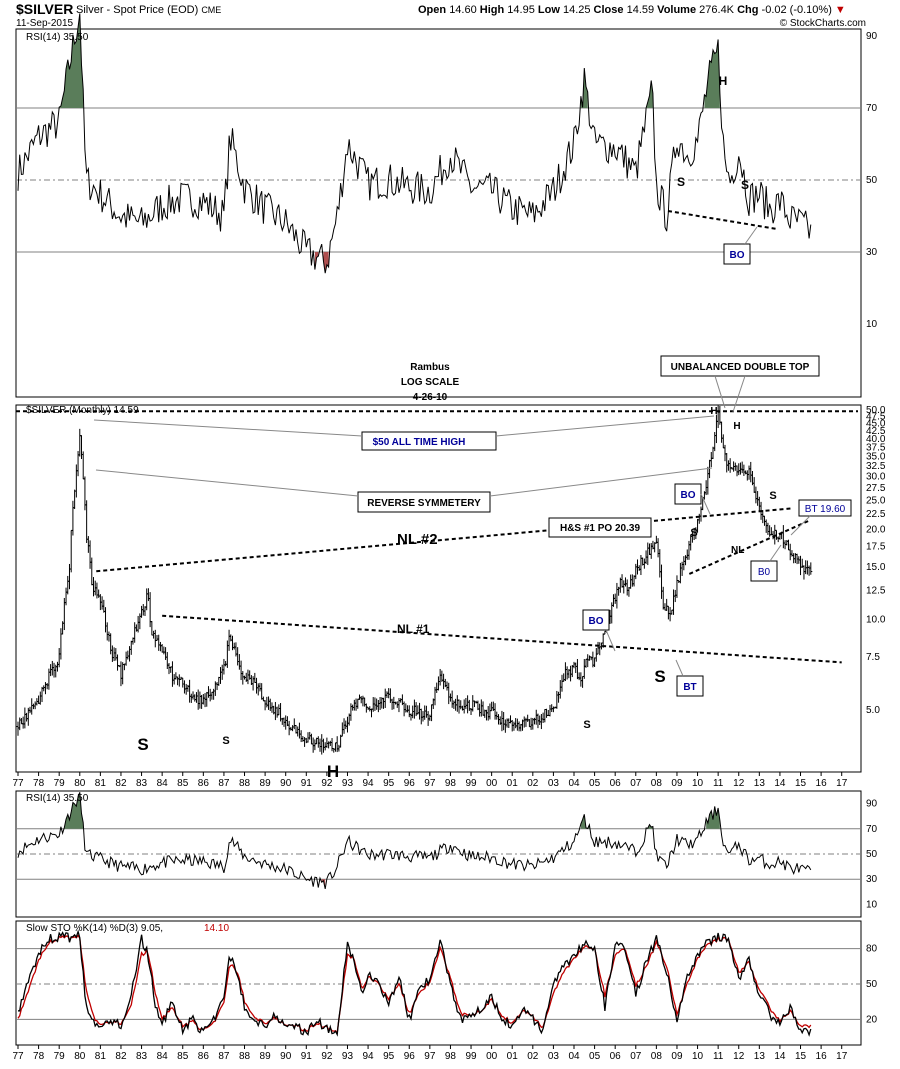  I want to click on x-tick-label: 81, so click(101, 783).